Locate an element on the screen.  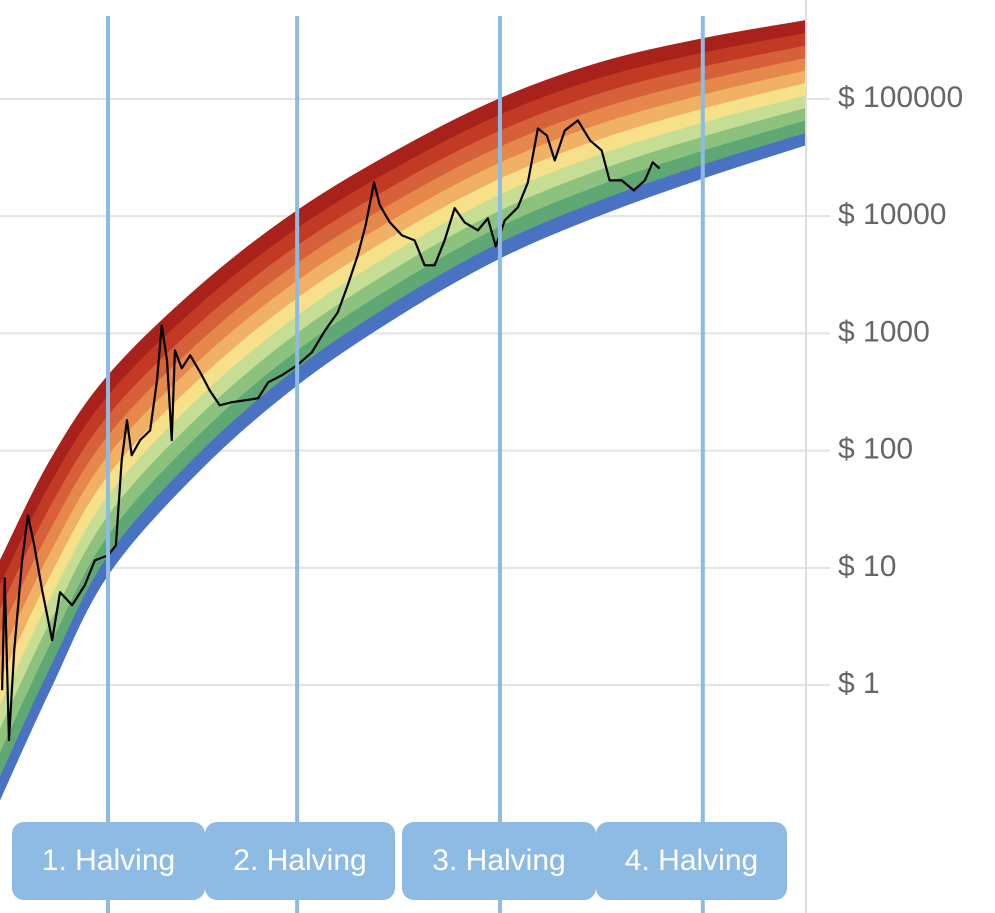
halving-label: 2. Halving is located at coordinates (299, 860).